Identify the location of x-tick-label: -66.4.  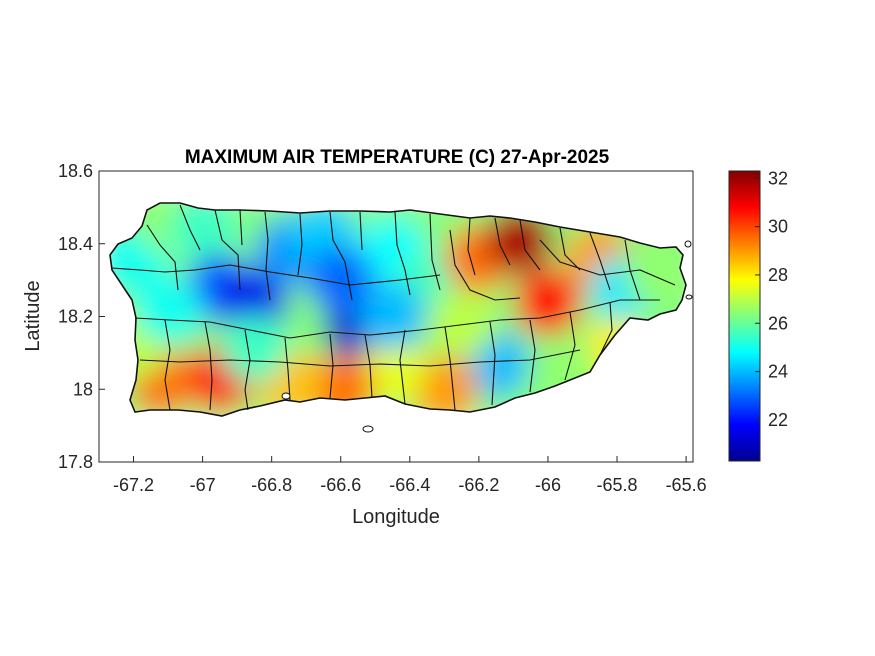
(409, 485).